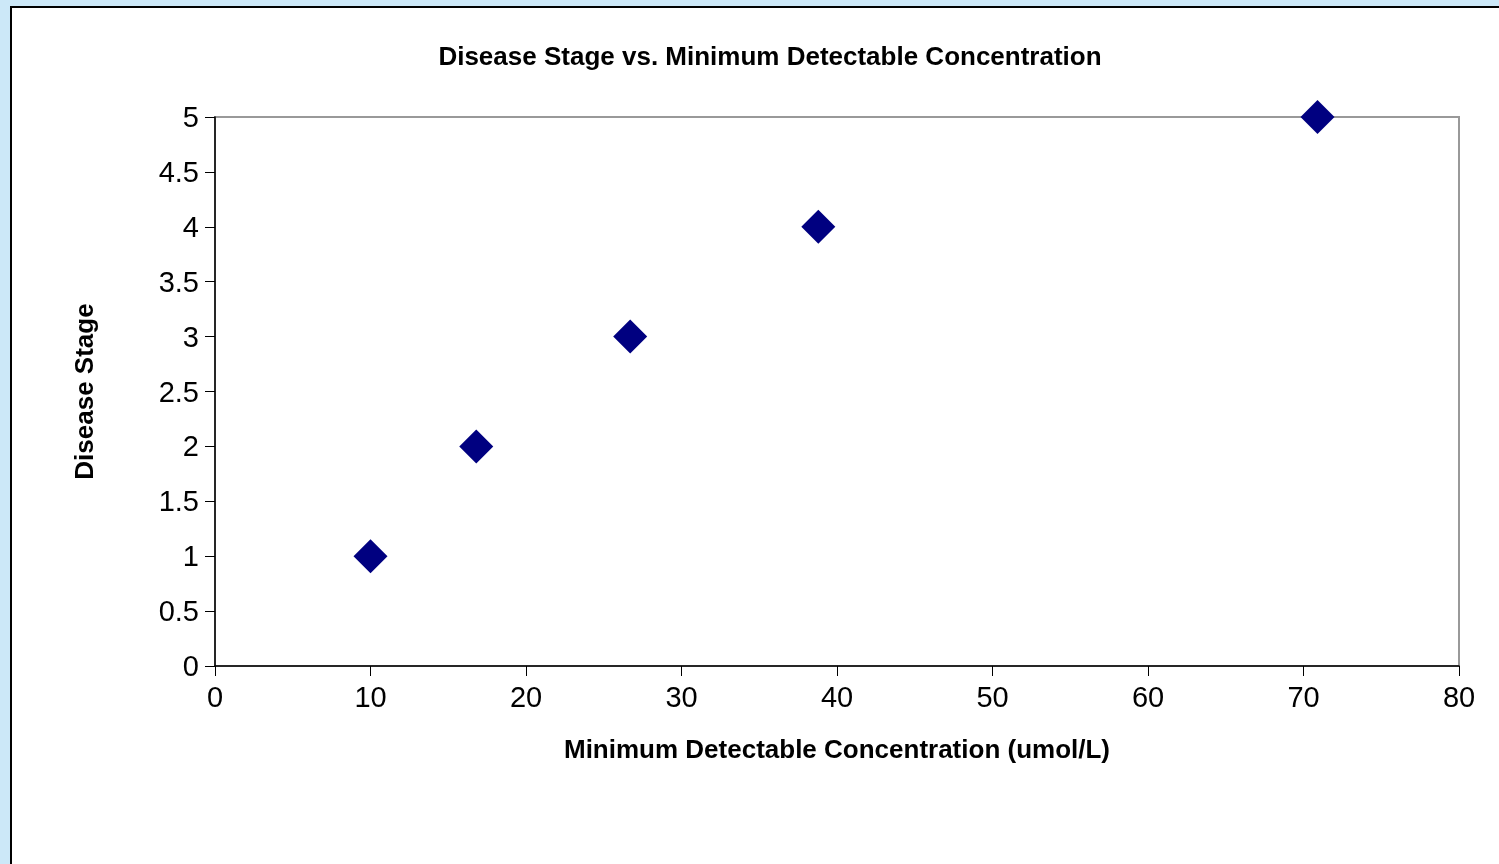  Describe the element at coordinates (190, 117) in the screenshot. I see `y-tick-label: 5` at that location.